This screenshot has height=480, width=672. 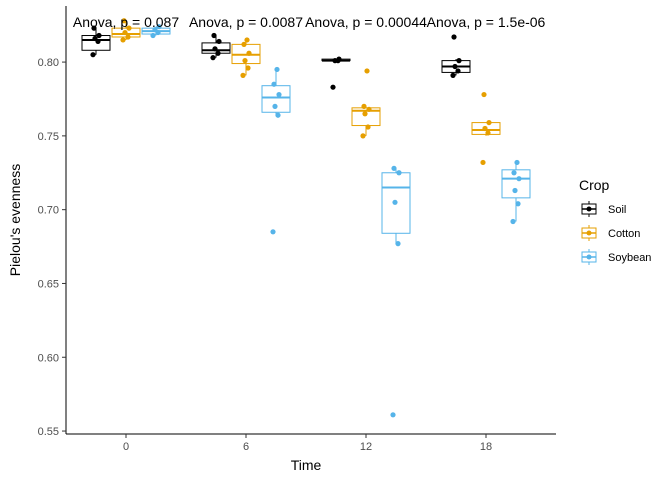 What do you see at coordinates (48, 63) in the screenshot?
I see `y-tick-label: 0.80` at bounding box center [48, 63].